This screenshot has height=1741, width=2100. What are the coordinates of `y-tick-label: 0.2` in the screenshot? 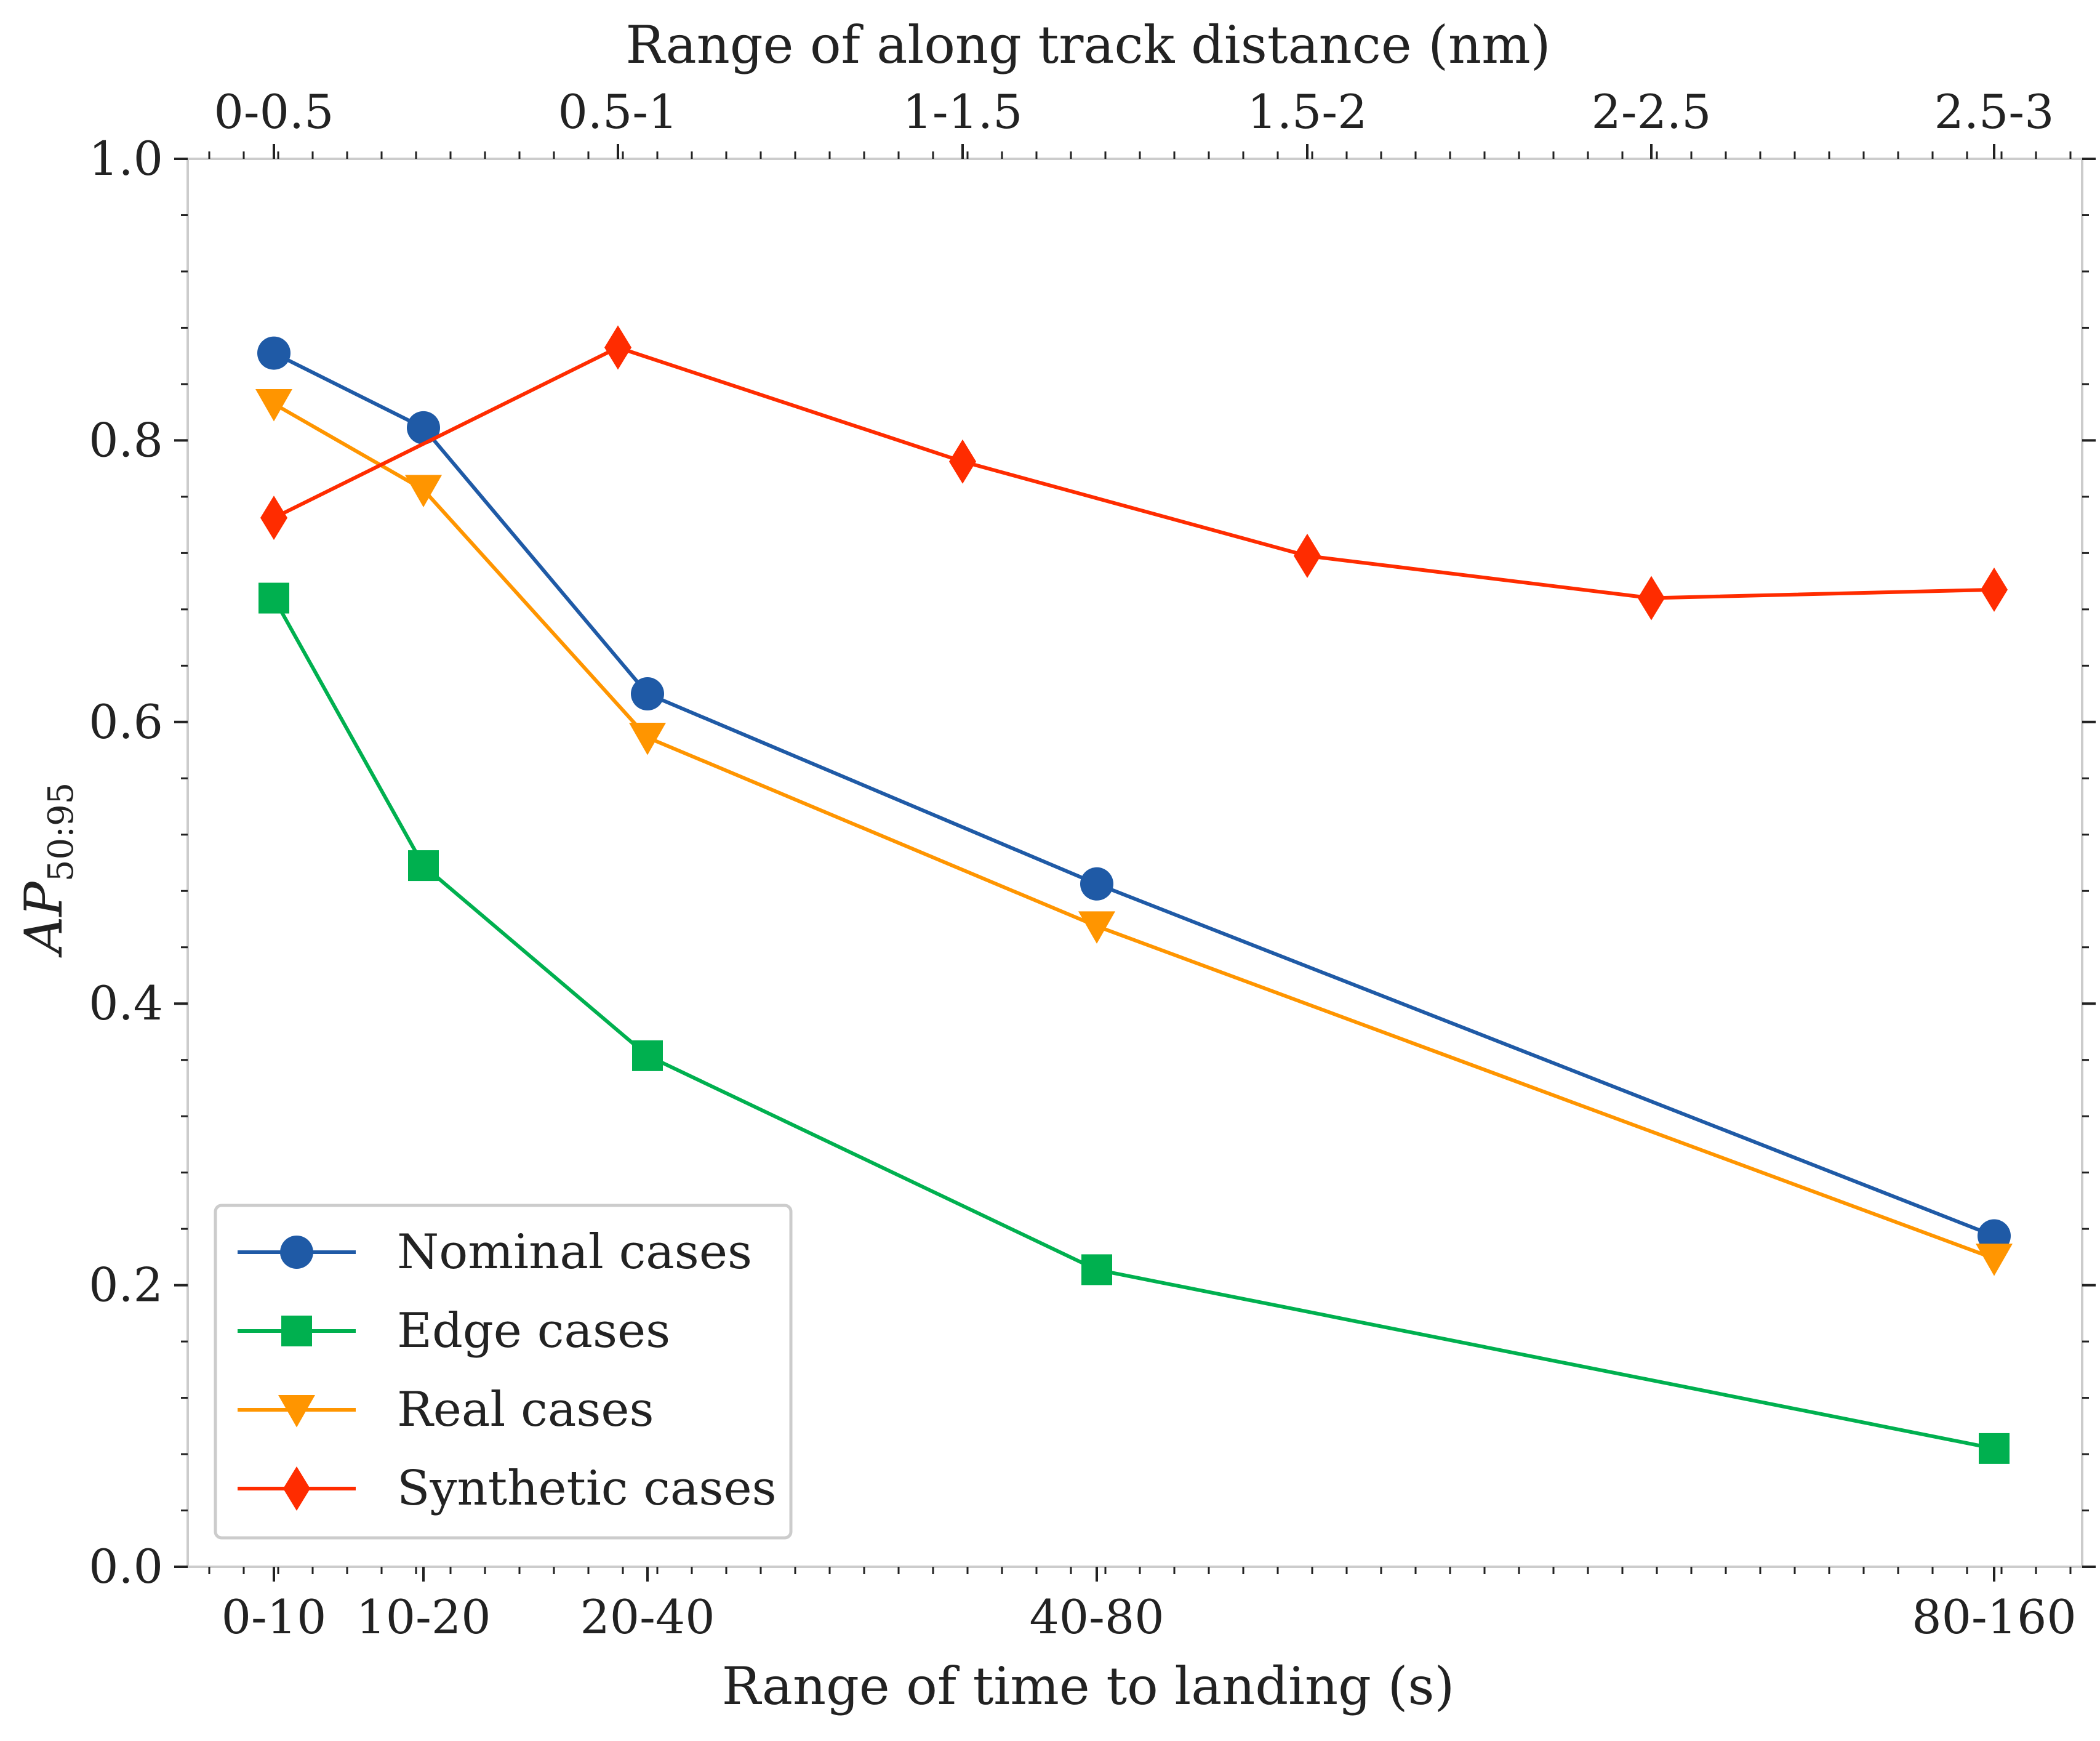 It's located at (126, 1286).